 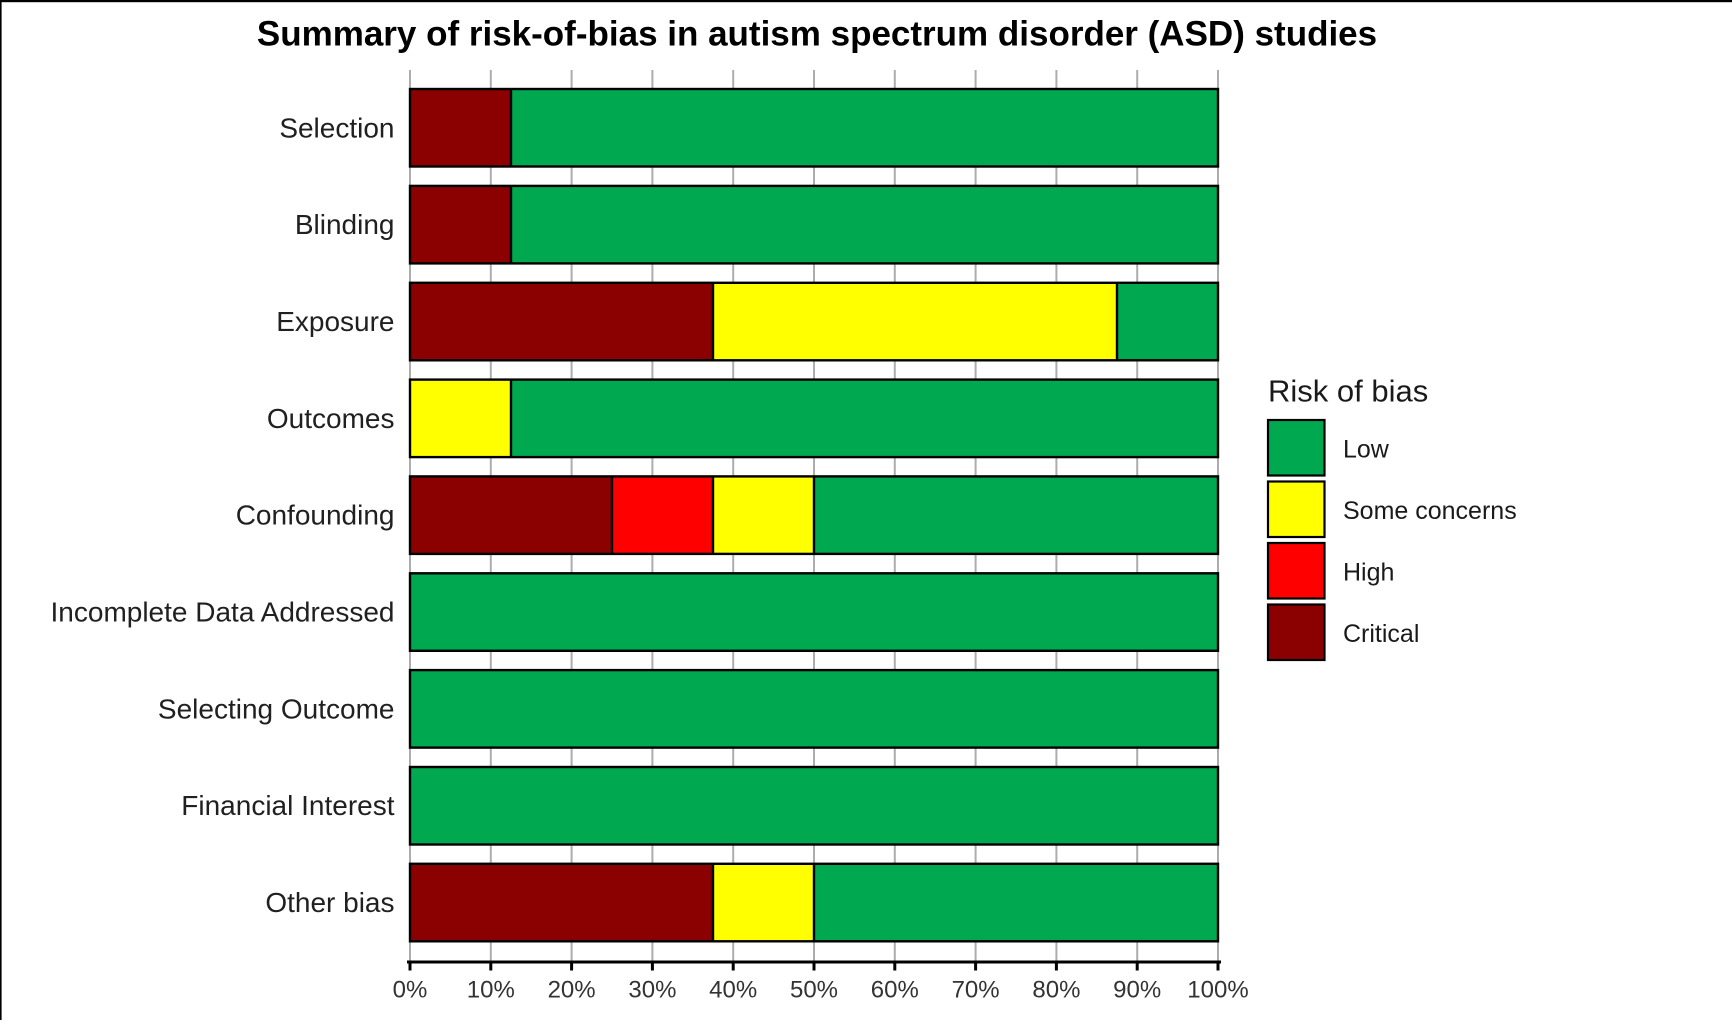 I want to click on svg-text: Critical, so click(x=1381, y=634).